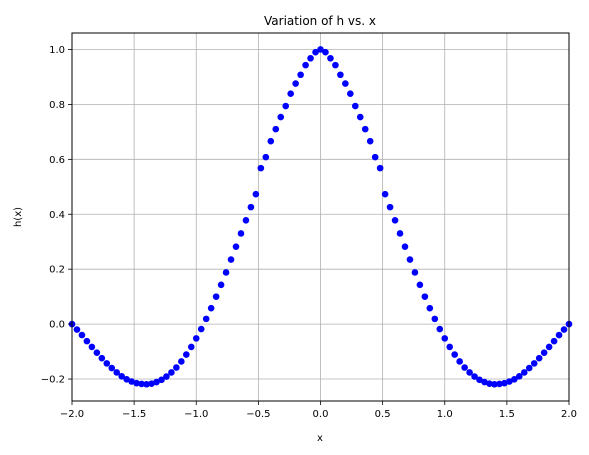 The width and height of the screenshot is (589, 455). I want to click on x-tick-label: 2.0, so click(569, 414).